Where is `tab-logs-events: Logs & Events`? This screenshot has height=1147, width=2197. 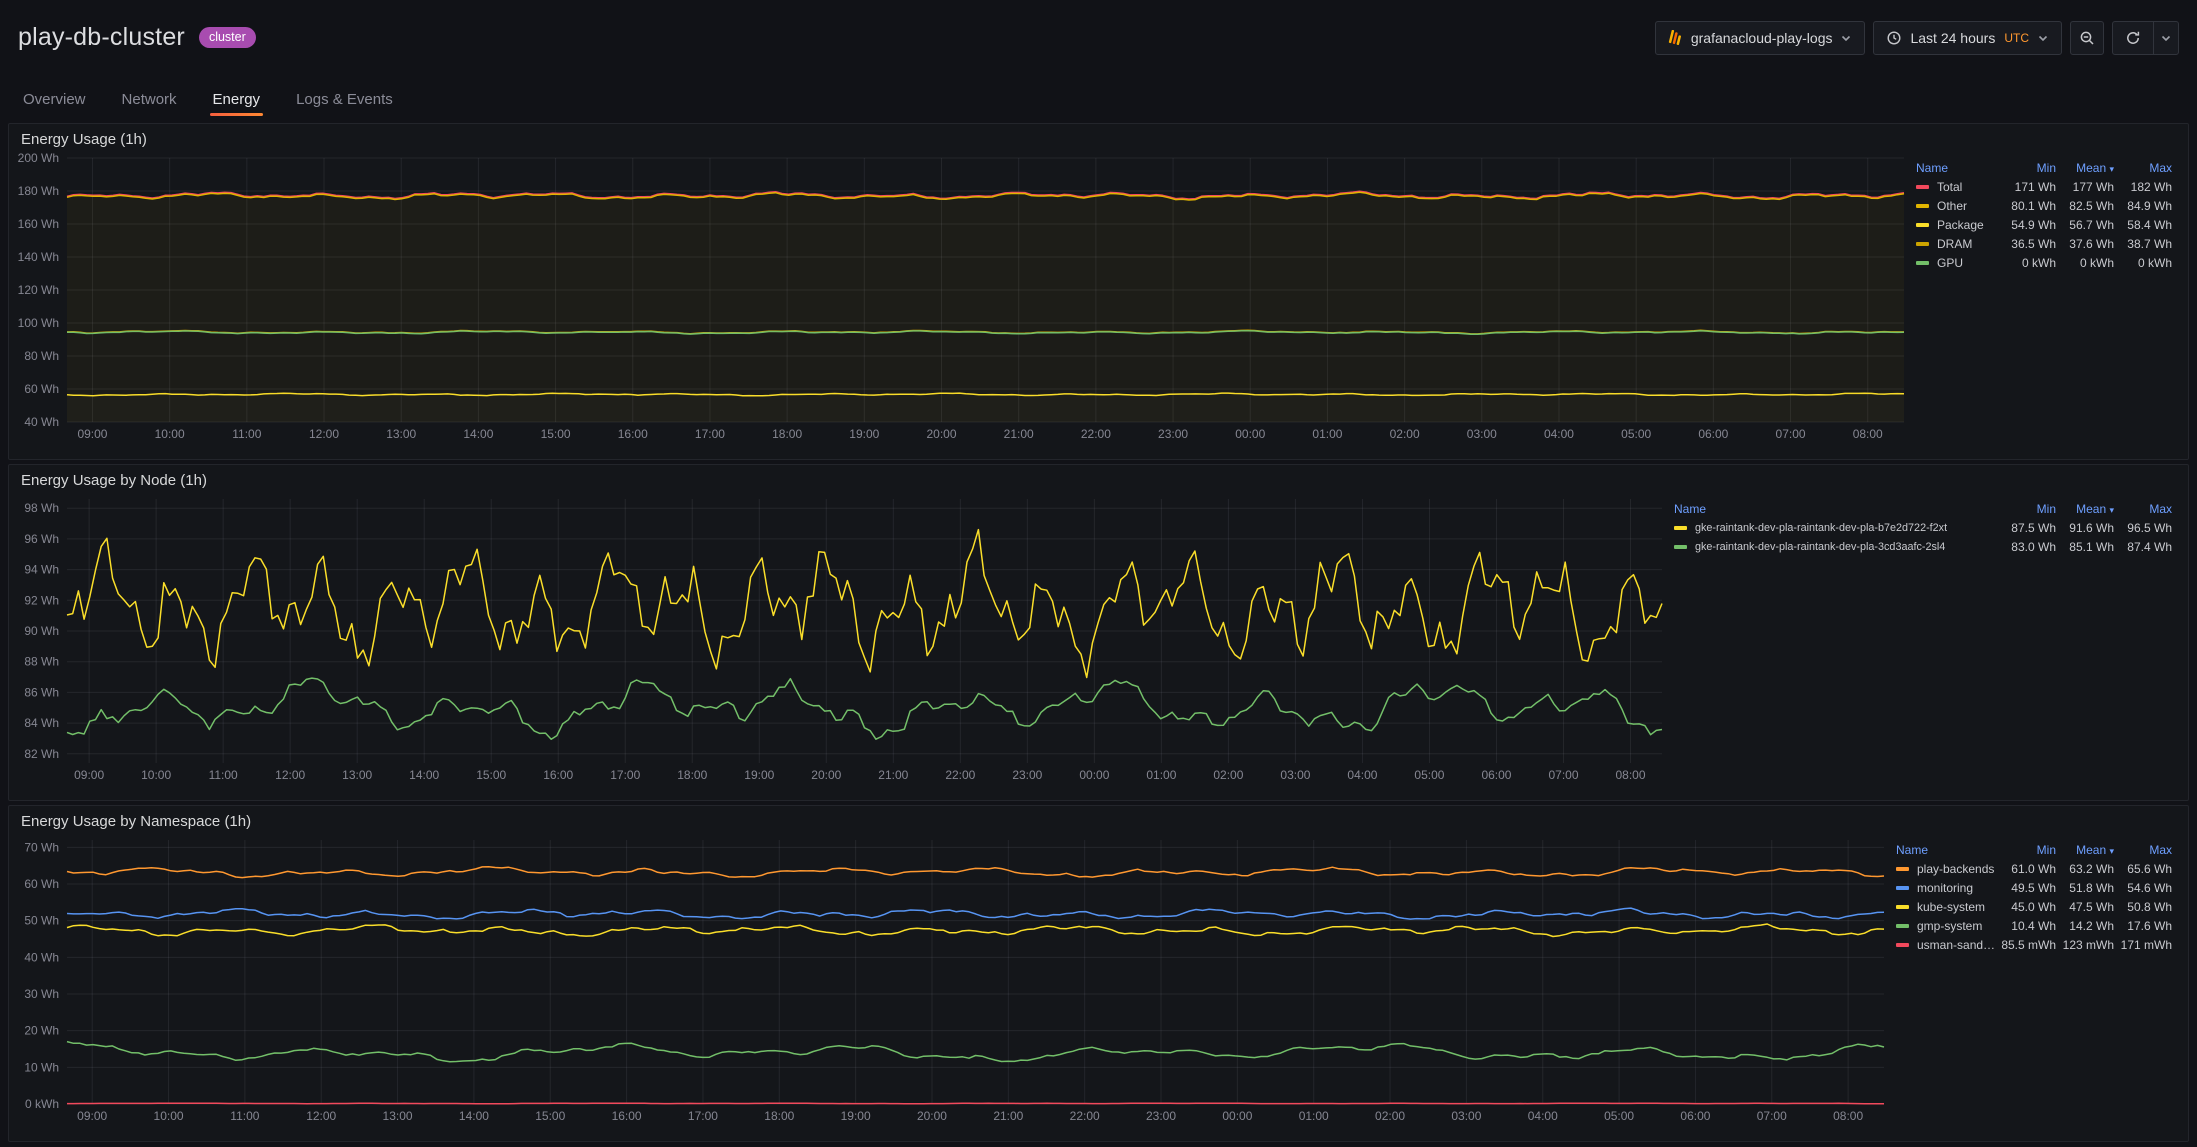 tab-logs-events: Logs & Events is located at coordinates (344, 99).